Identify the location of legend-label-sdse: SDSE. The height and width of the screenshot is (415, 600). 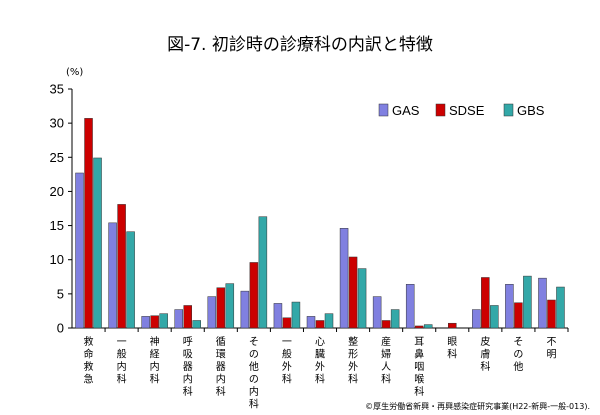
(467, 110).